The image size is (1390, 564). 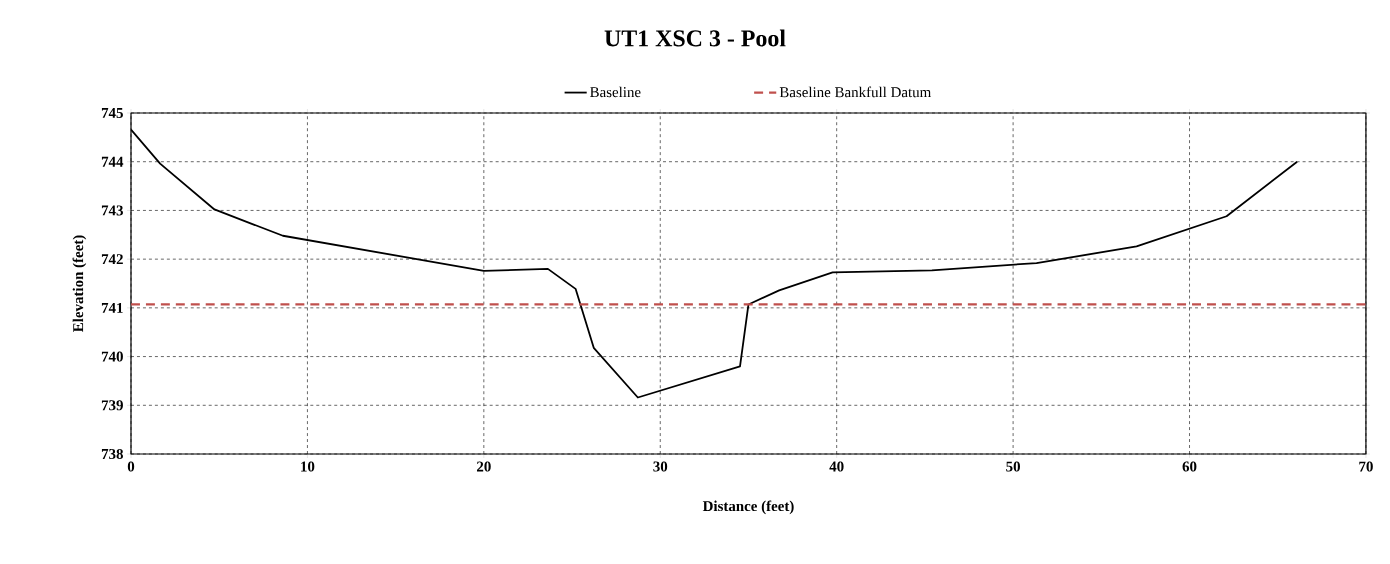 I want to click on y-tick-label: 745, so click(x=112, y=113).